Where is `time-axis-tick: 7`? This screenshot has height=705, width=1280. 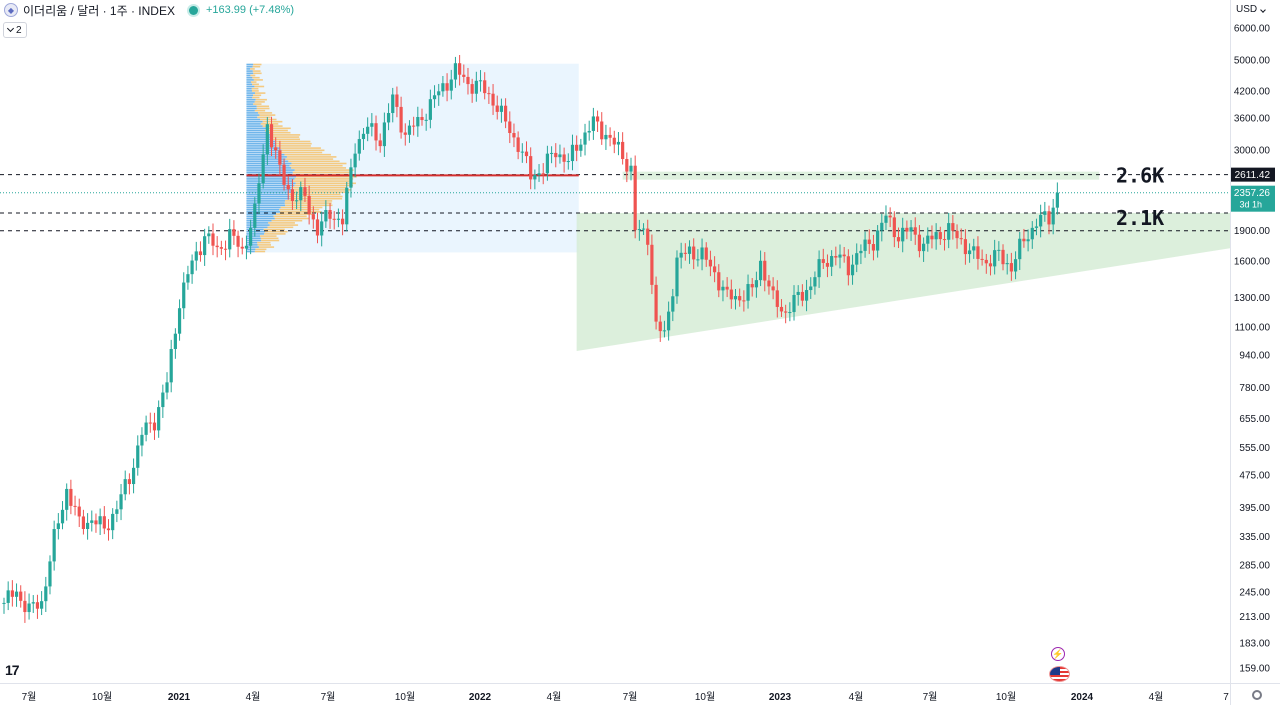
time-axis-tick: 7 is located at coordinates (1226, 697).